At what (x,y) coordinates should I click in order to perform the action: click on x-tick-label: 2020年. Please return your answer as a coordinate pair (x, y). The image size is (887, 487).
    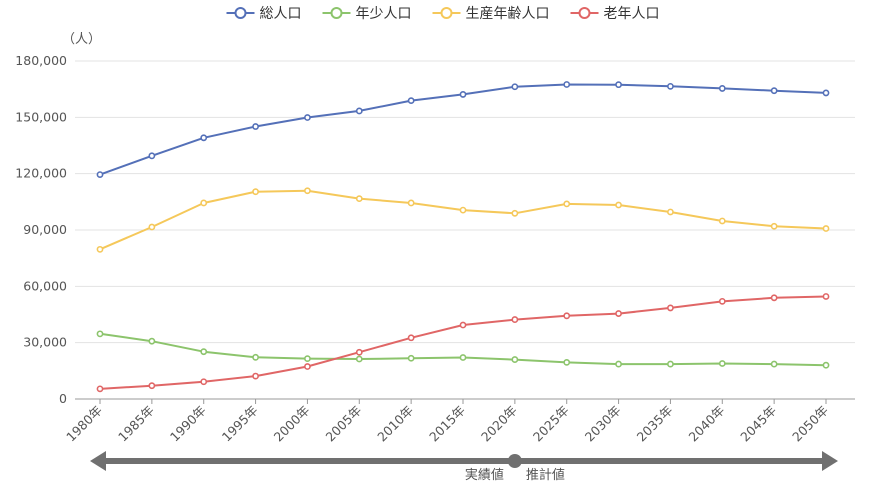
    Looking at the image, I should click on (499, 424).